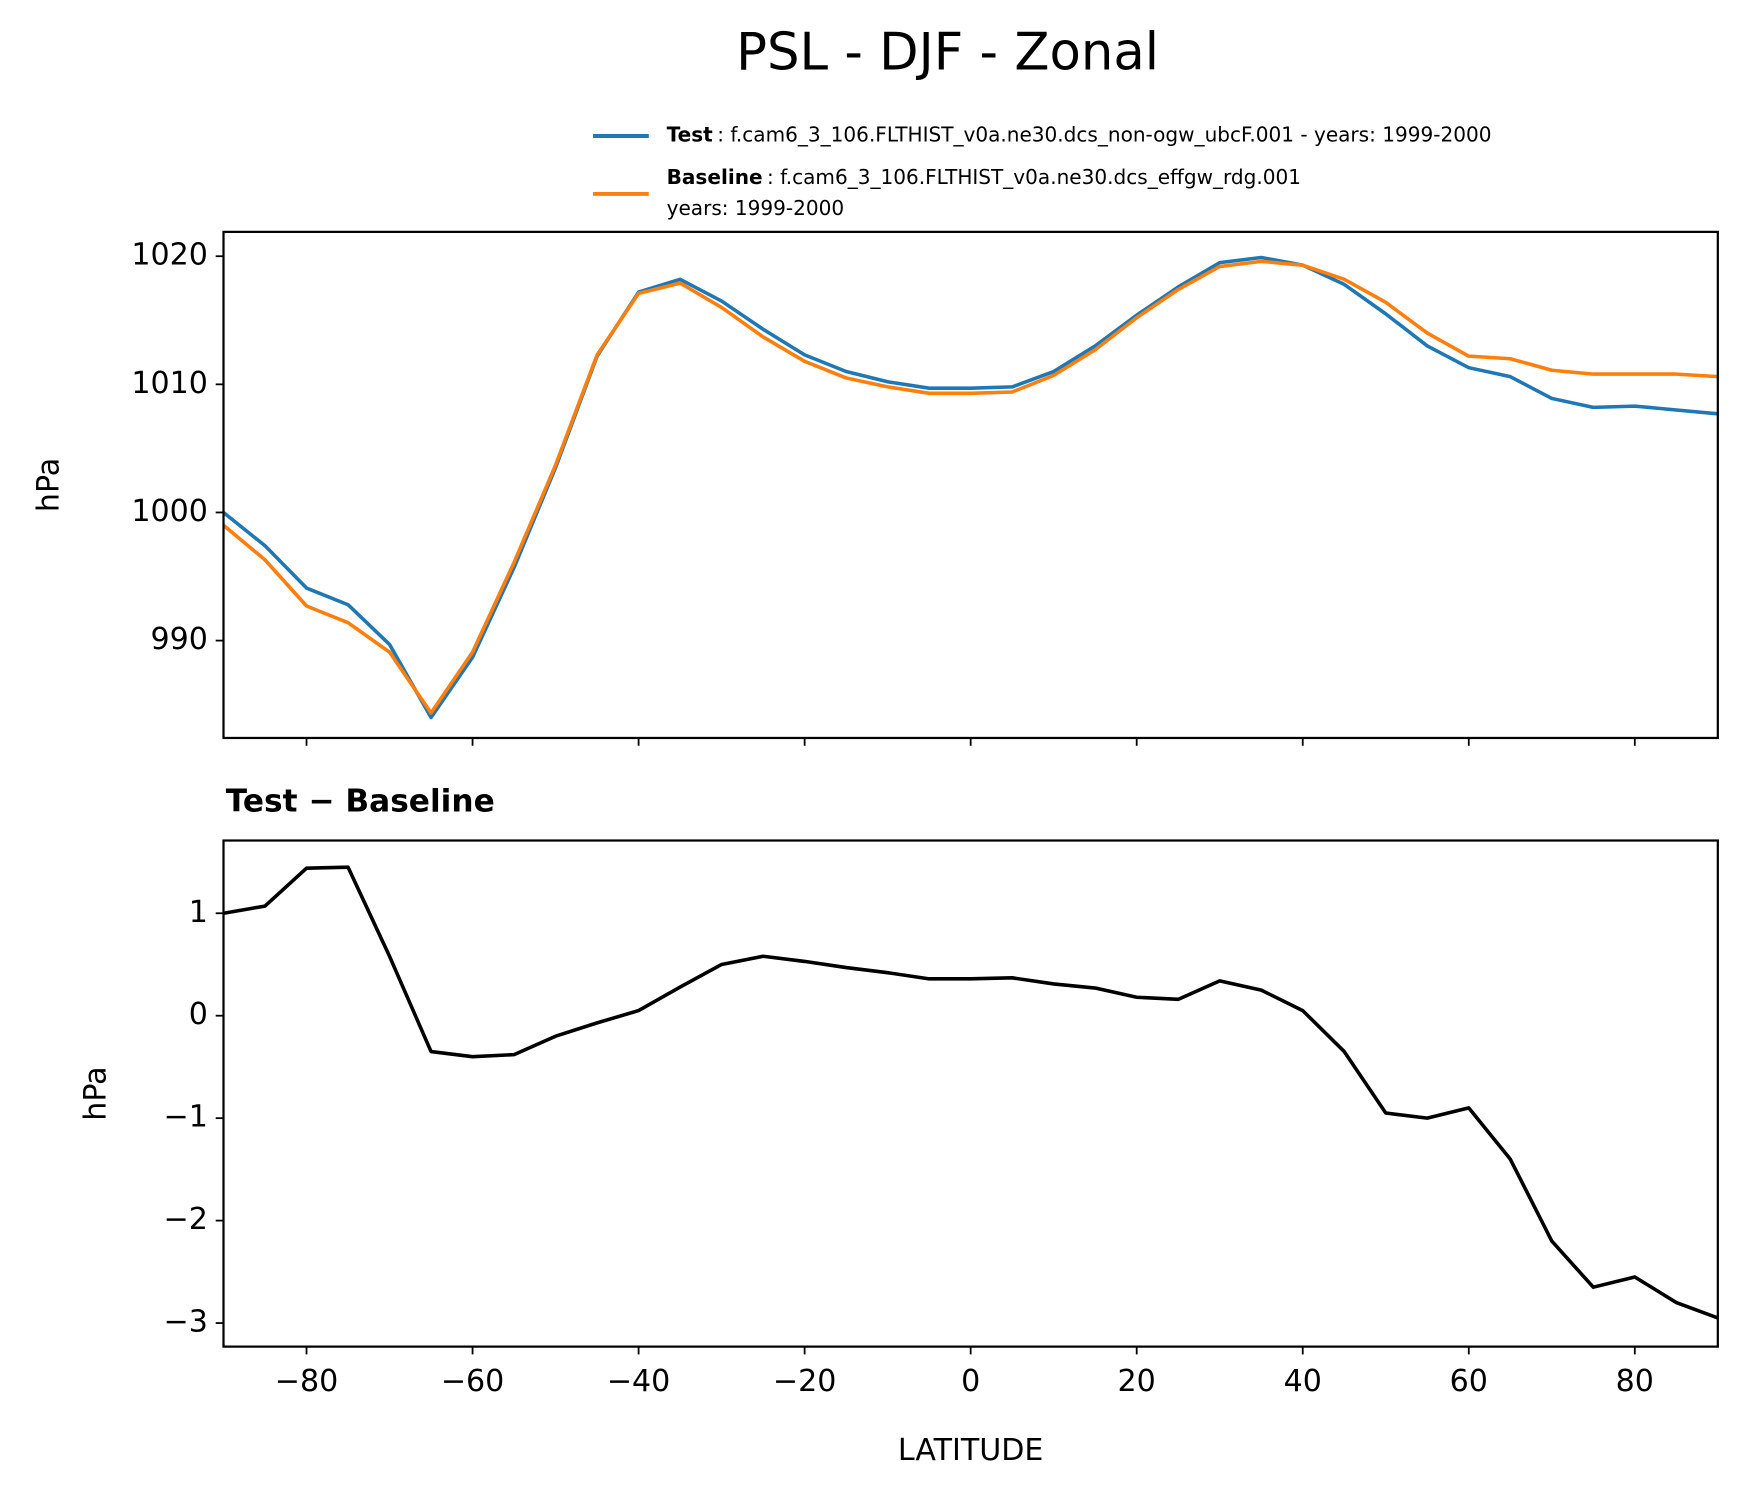 This screenshot has height=1496, width=1739. What do you see at coordinates (690, 135) in the screenshot?
I see `legend-name: Test` at bounding box center [690, 135].